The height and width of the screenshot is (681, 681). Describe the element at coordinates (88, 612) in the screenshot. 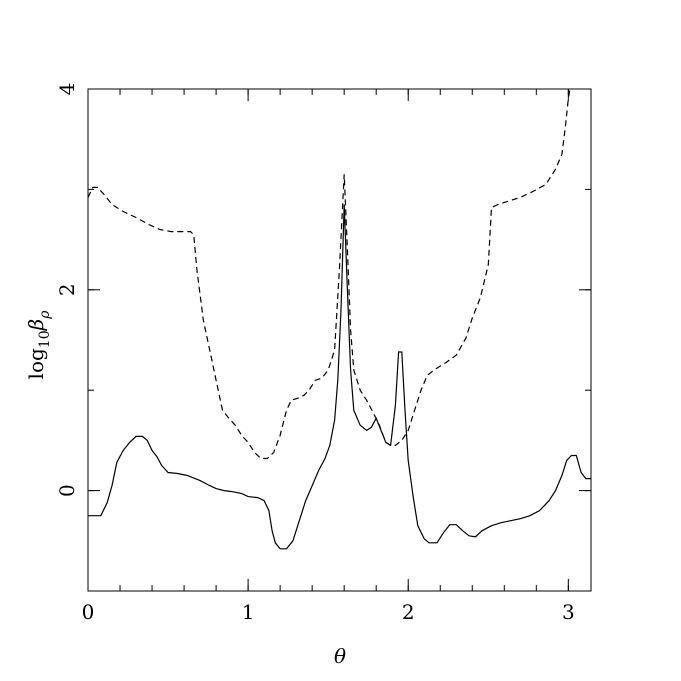

I see `x-tick-label: 0` at that location.